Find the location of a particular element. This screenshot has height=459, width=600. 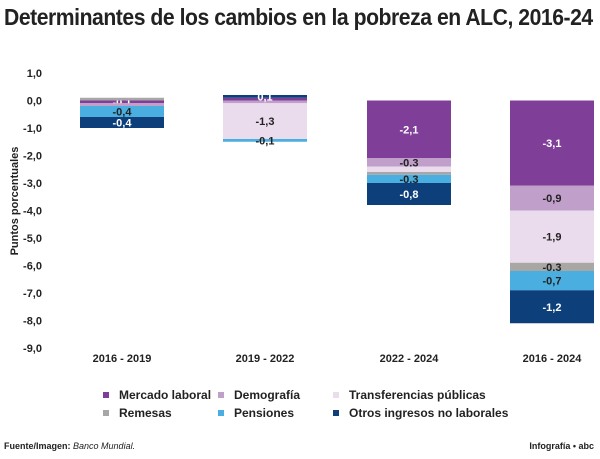

data-label: -0,8 is located at coordinates (409, 195).